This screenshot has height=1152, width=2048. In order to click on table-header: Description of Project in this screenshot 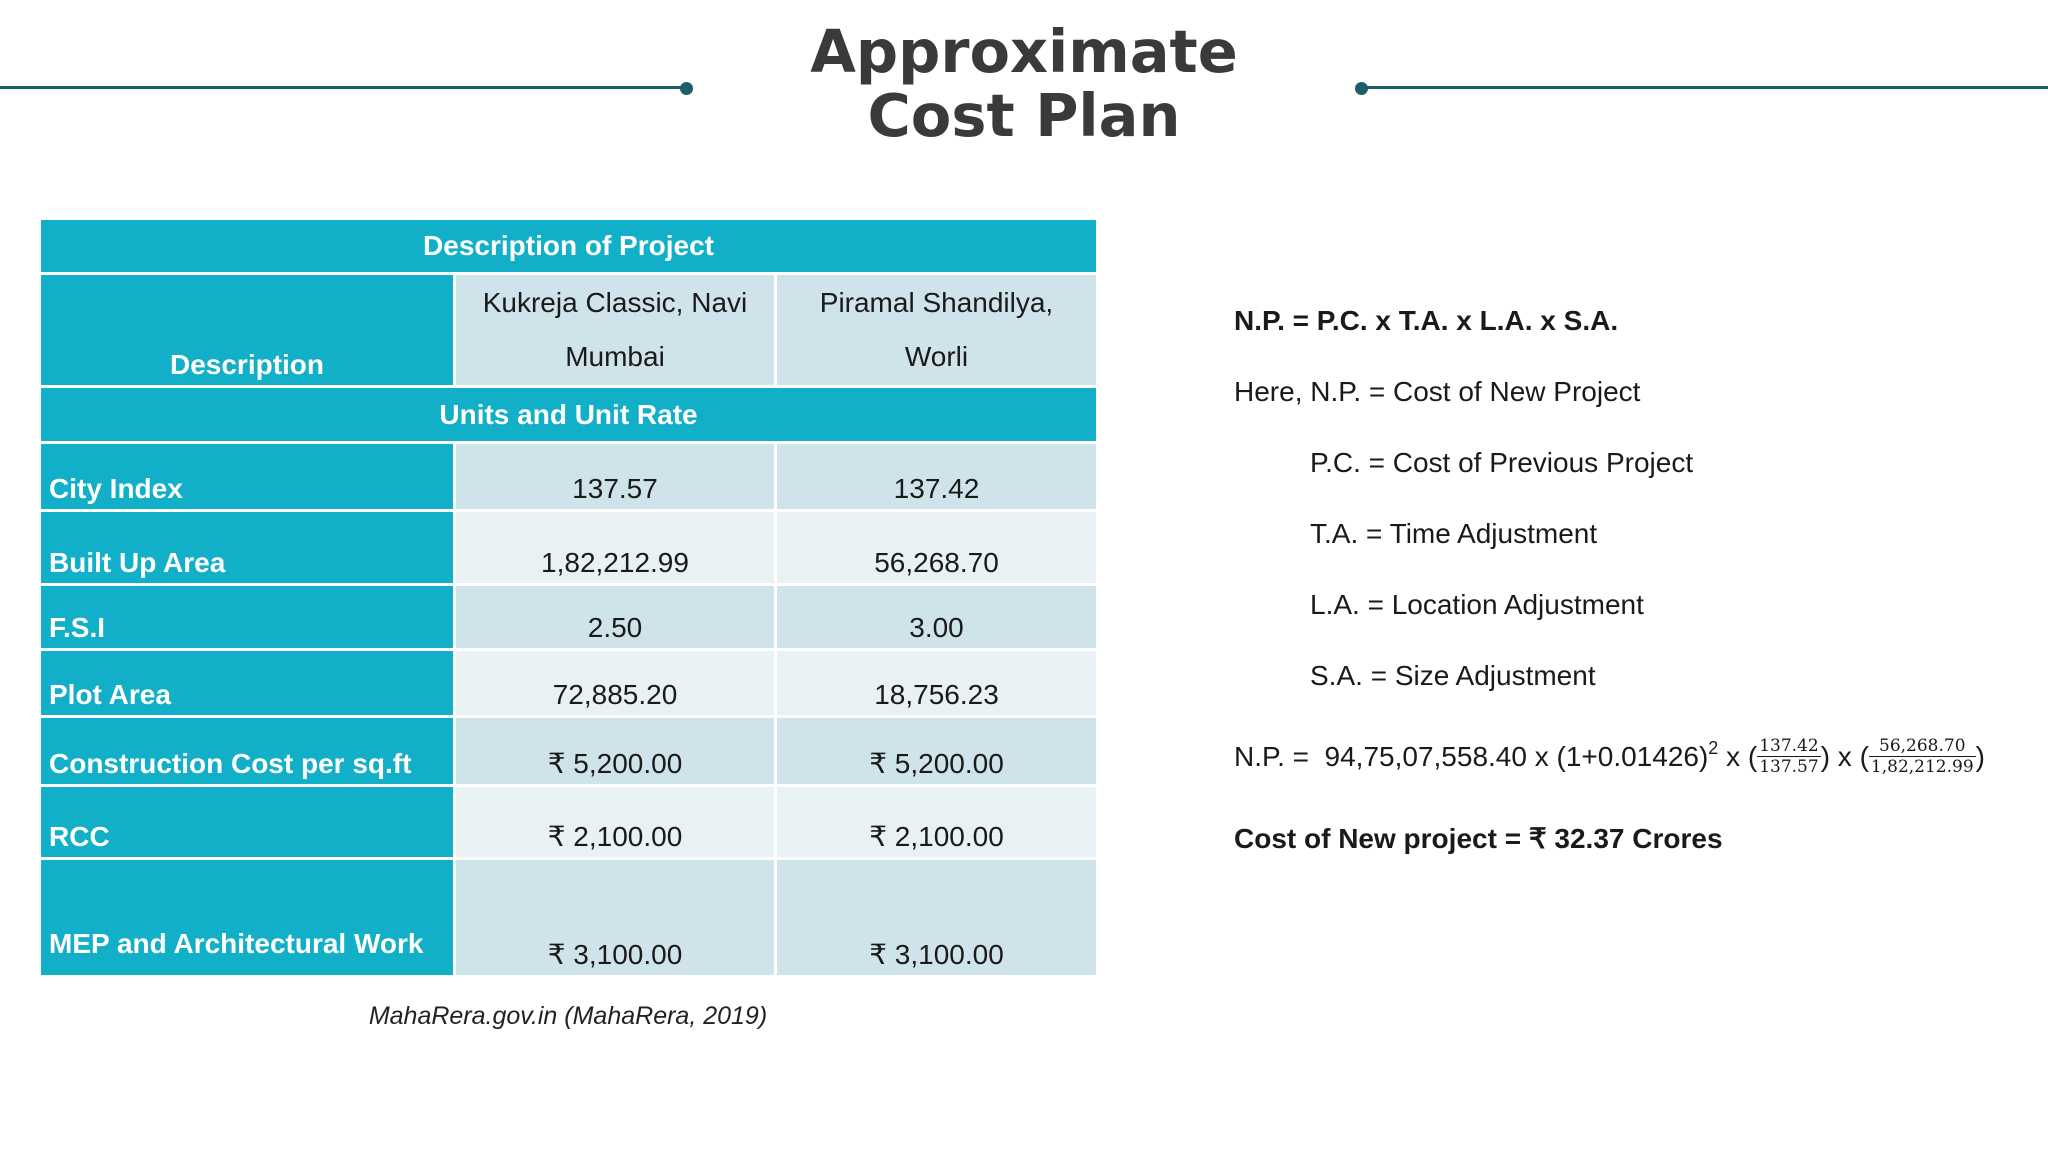, I will do `click(568, 246)`.